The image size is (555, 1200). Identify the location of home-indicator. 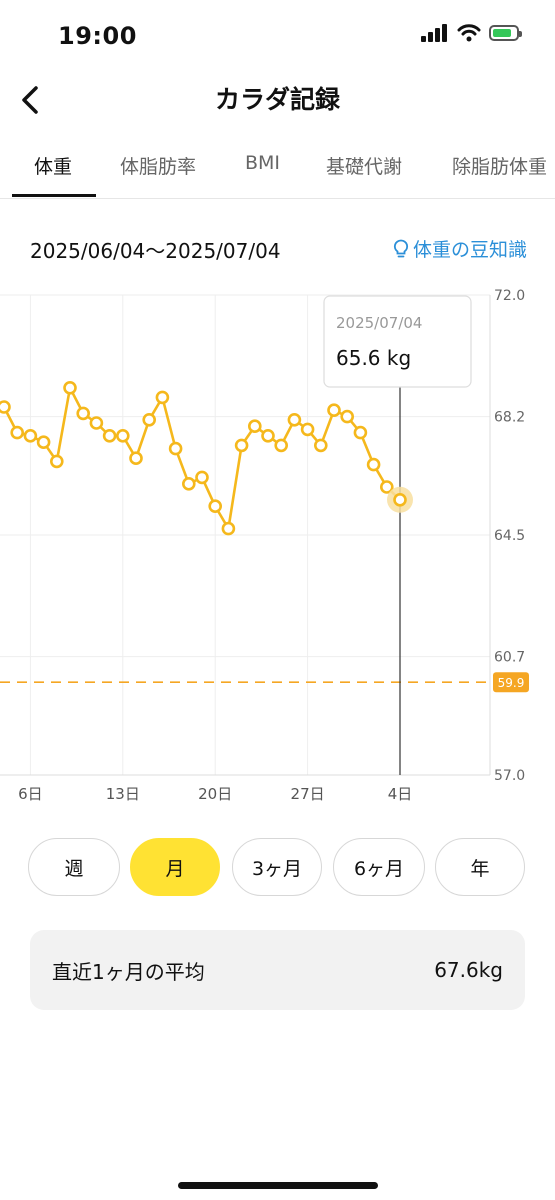
(278, 1185).